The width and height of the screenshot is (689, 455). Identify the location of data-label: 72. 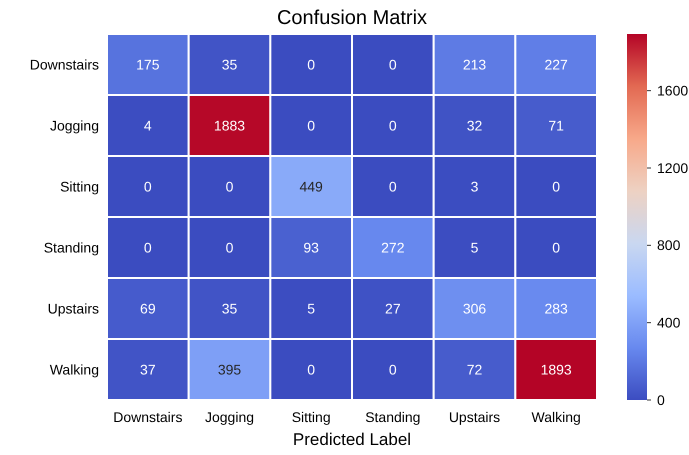
(474, 369).